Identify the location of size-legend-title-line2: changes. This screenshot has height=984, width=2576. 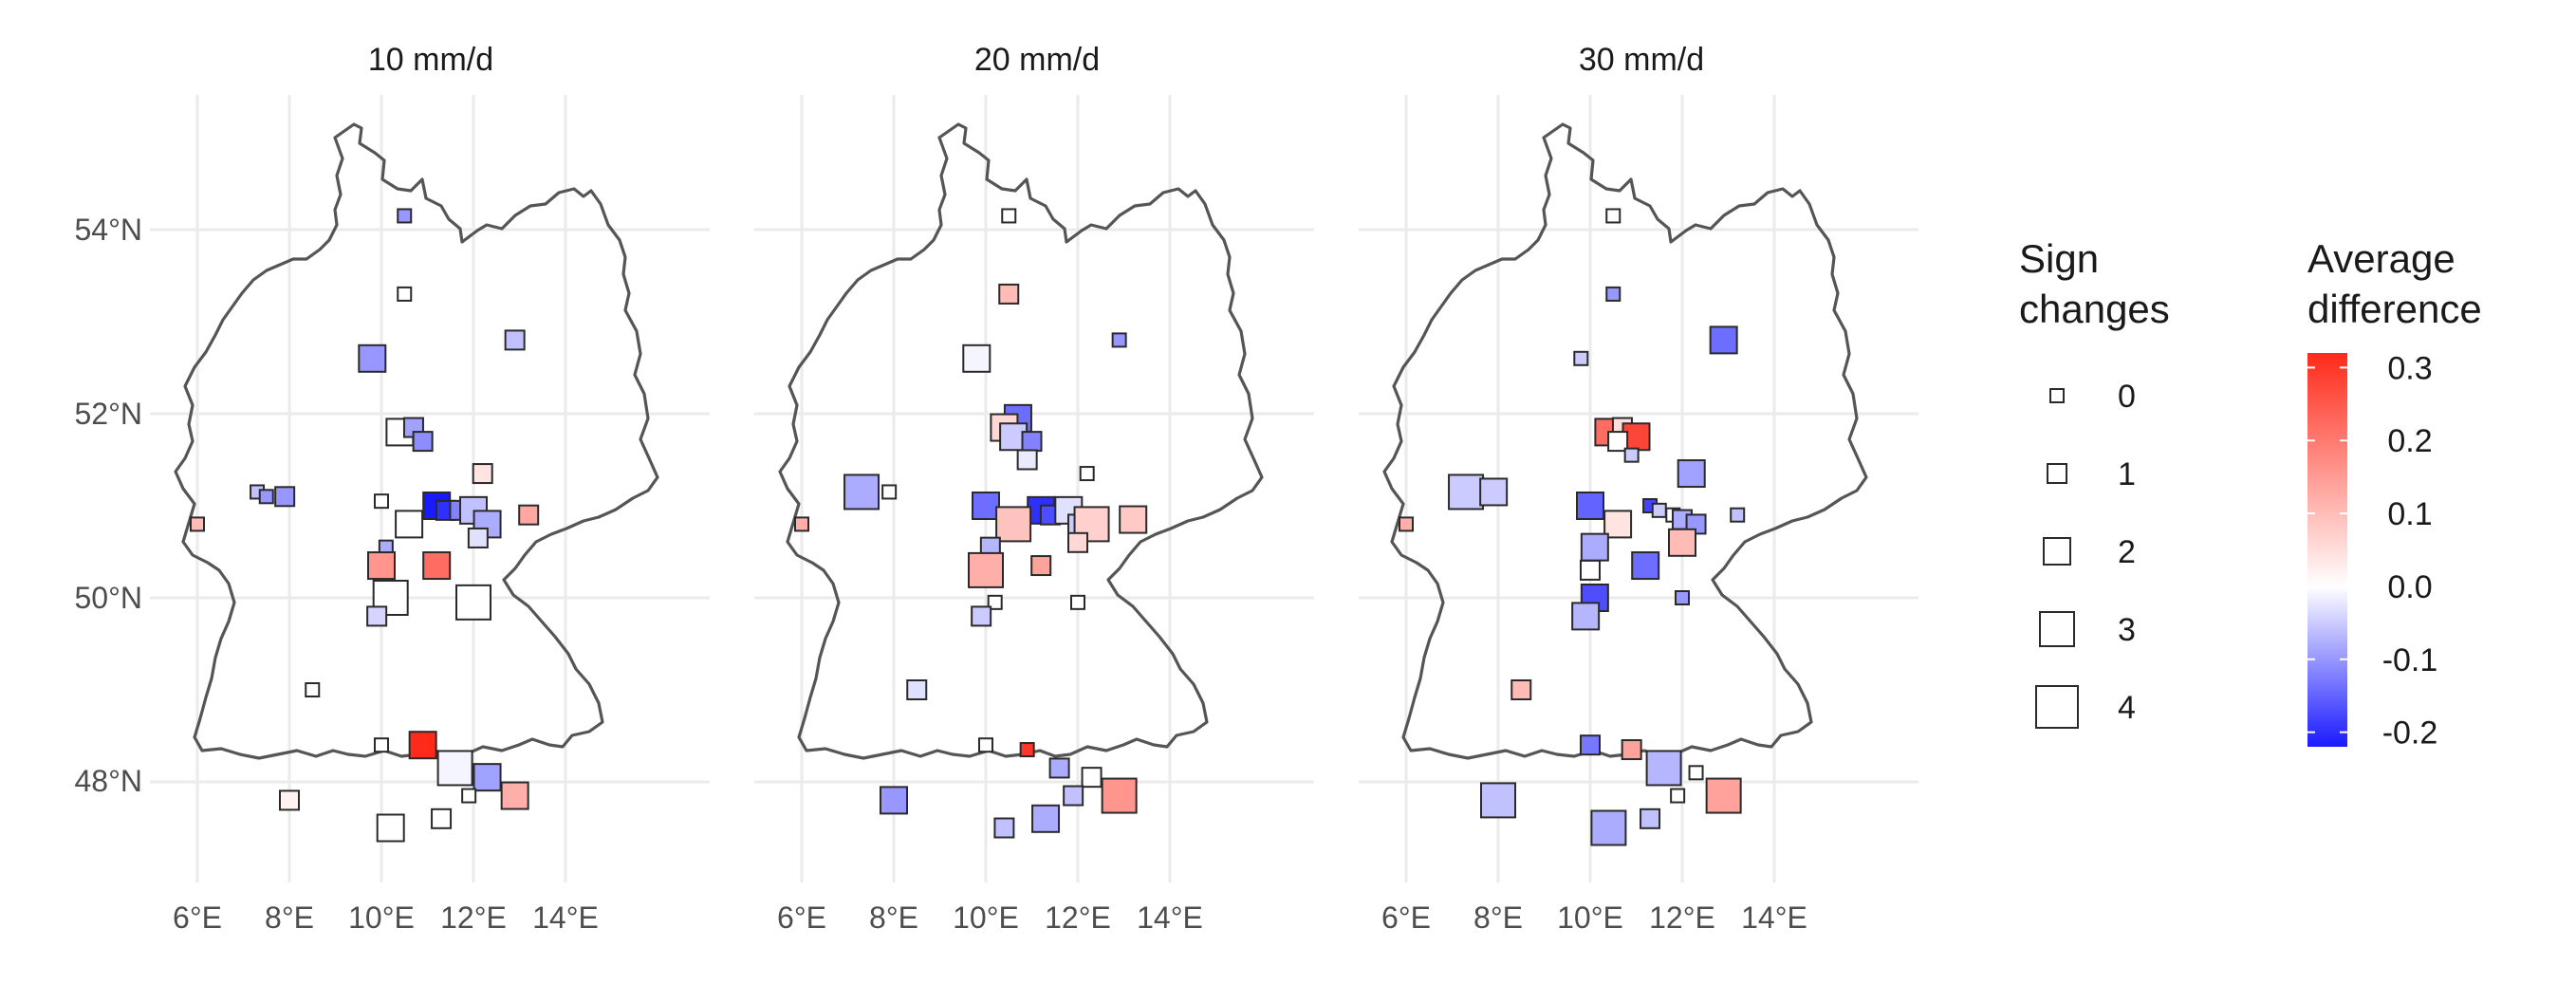
(2094, 309).